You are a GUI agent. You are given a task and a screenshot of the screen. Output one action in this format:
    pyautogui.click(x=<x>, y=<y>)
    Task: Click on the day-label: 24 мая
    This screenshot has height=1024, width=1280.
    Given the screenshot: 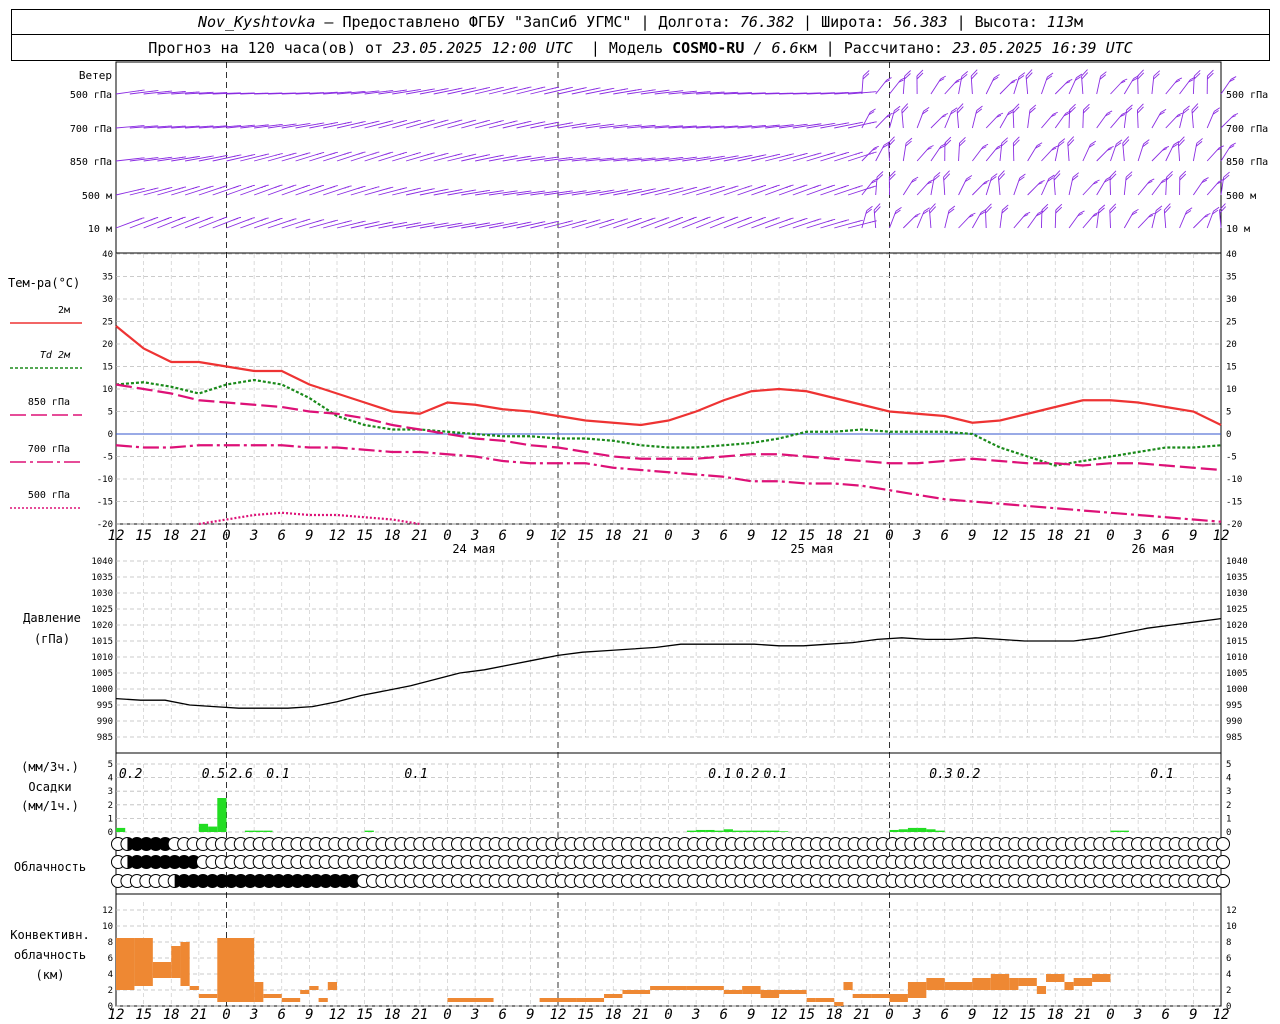 What is the action you would take?
    pyautogui.click(x=473, y=549)
    